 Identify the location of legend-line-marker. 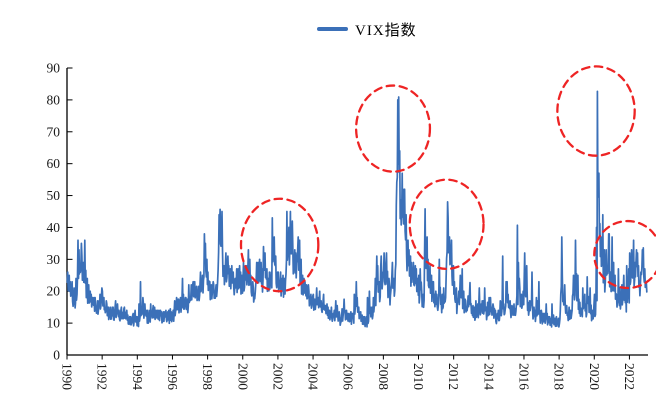
(332, 29).